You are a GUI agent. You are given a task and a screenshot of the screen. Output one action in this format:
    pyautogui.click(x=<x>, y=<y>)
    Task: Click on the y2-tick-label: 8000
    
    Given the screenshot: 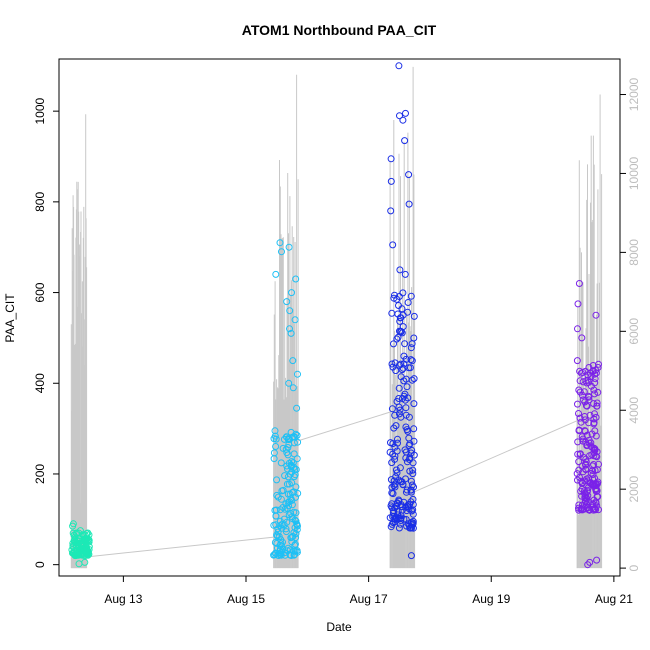 What is the action you would take?
    pyautogui.click(x=634, y=252)
    